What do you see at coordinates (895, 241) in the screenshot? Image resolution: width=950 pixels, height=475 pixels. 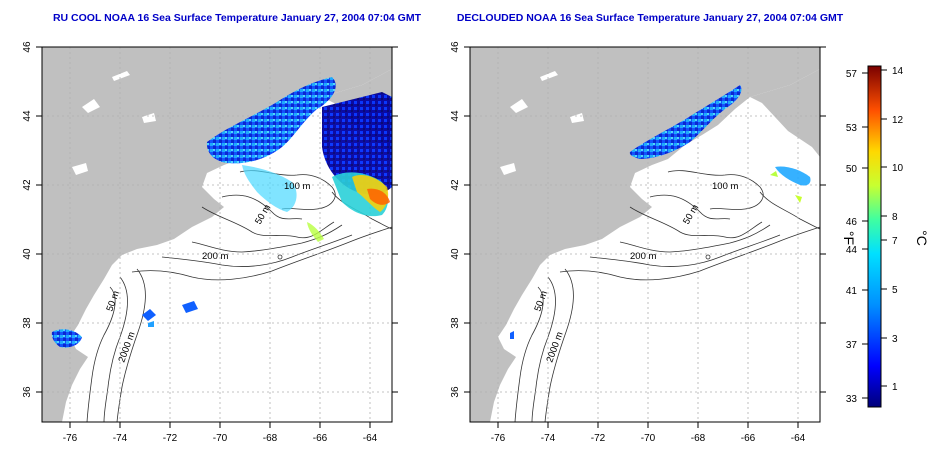 I see `svg-text: 7` at bounding box center [895, 241].